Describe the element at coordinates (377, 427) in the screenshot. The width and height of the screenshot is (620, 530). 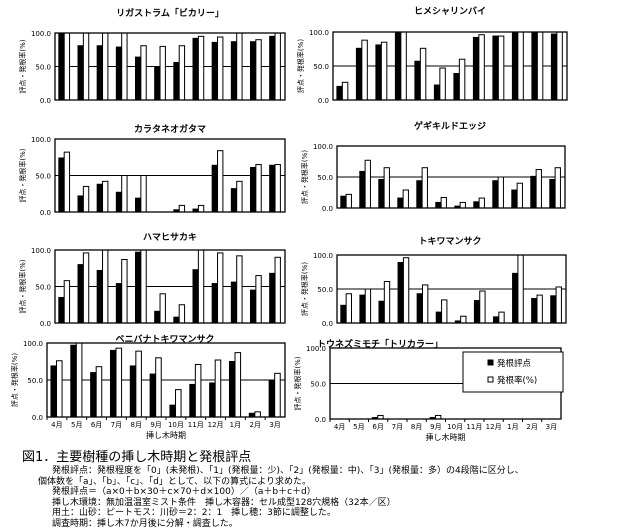
I see `x-tick-label: 6月` at that location.